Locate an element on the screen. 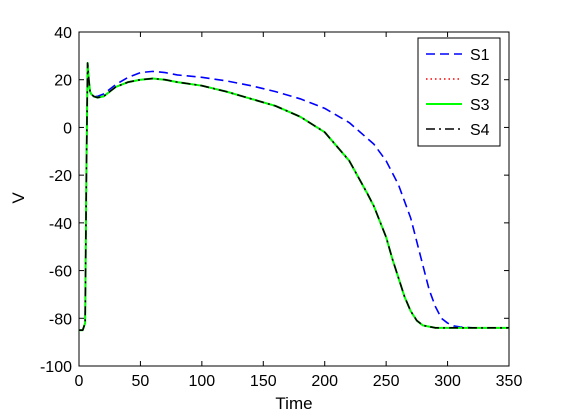 The image size is (561, 419). y-tick-label: -80 is located at coordinates (60, 319).